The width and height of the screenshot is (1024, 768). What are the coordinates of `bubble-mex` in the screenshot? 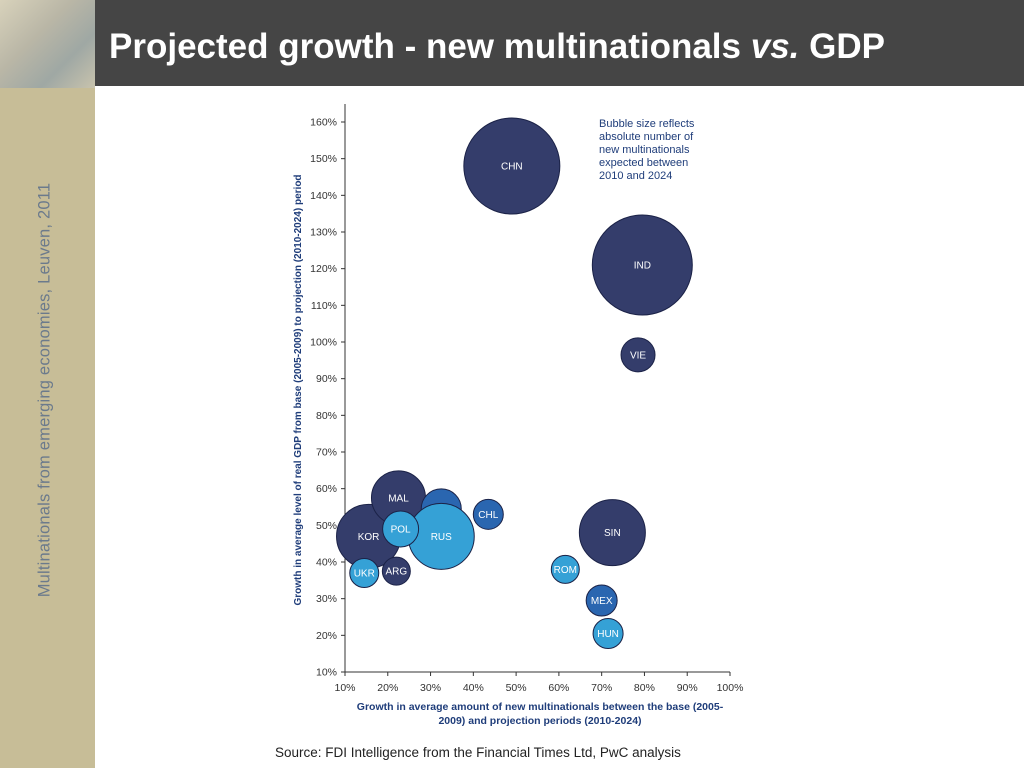 It's located at (601, 600).